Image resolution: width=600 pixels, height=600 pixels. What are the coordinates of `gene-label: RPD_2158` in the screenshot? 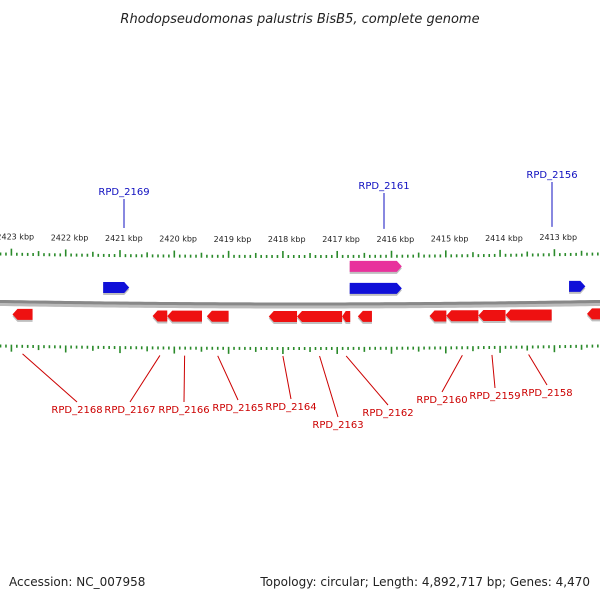 It's located at (546, 393).